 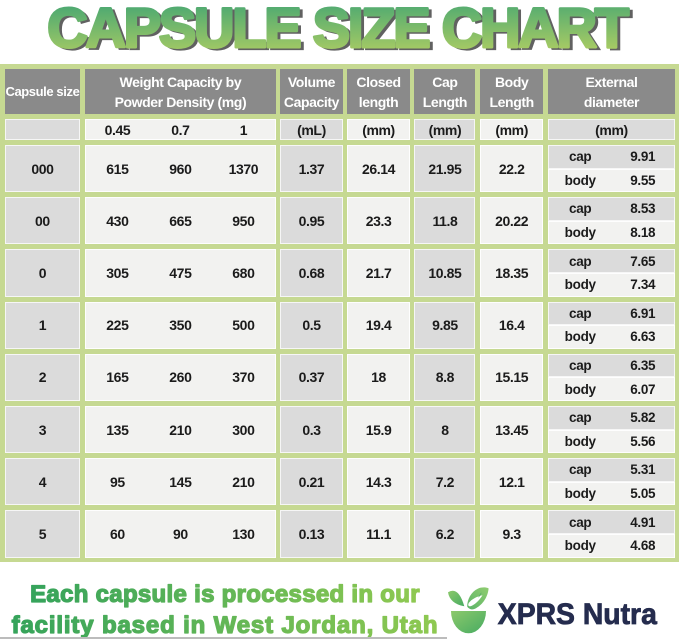 What do you see at coordinates (578, 614) in the screenshot?
I see `svg-text: XPRS Nutra` at bounding box center [578, 614].